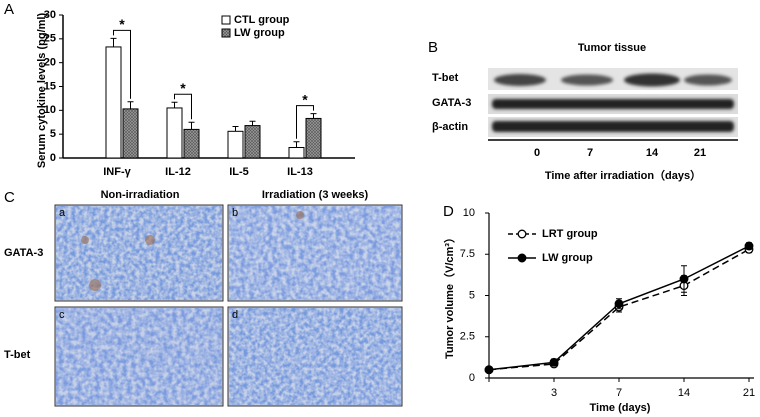 The height and width of the screenshot is (417, 760). What do you see at coordinates (684, 393) in the screenshot?
I see `x-tick-label: 14` at bounding box center [684, 393].